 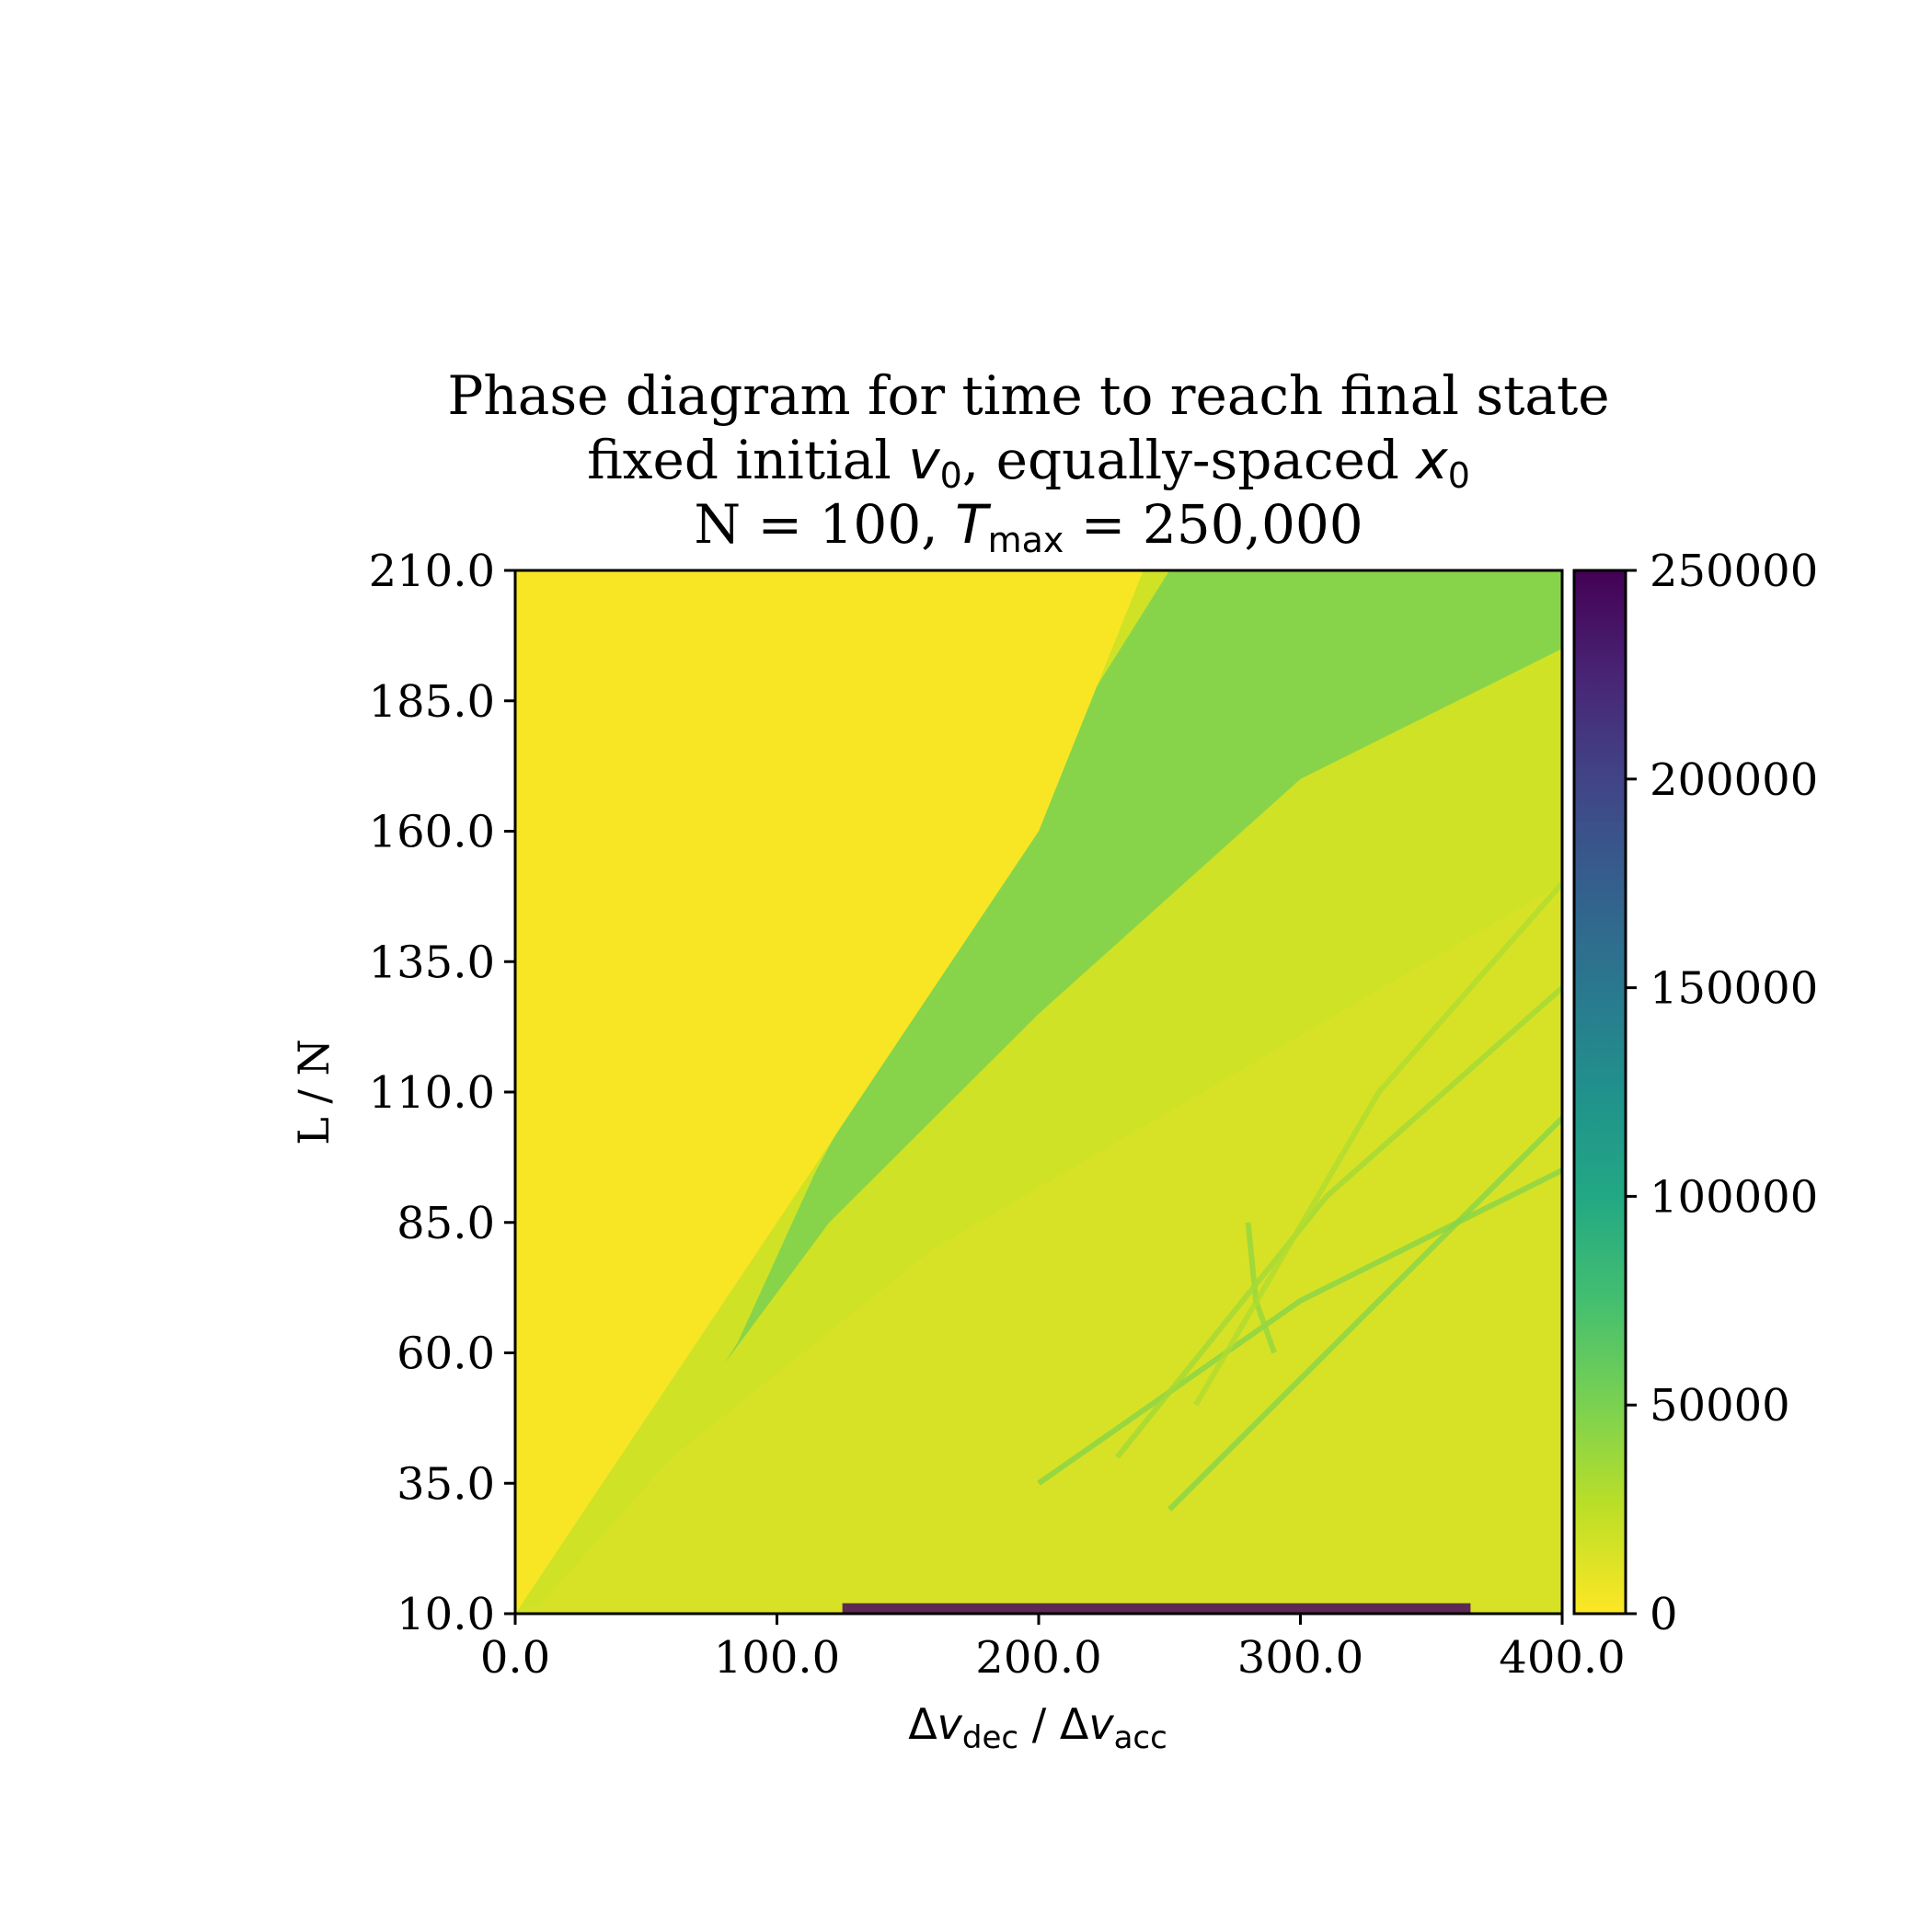 What do you see at coordinates (1038, 1658) in the screenshot?
I see `x-tick-label: 200.0` at bounding box center [1038, 1658].